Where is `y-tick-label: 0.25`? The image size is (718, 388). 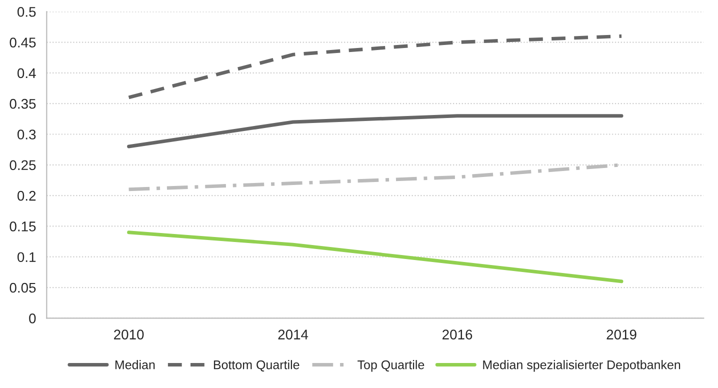 y-tick-label: 0.25 is located at coordinates (23, 165).